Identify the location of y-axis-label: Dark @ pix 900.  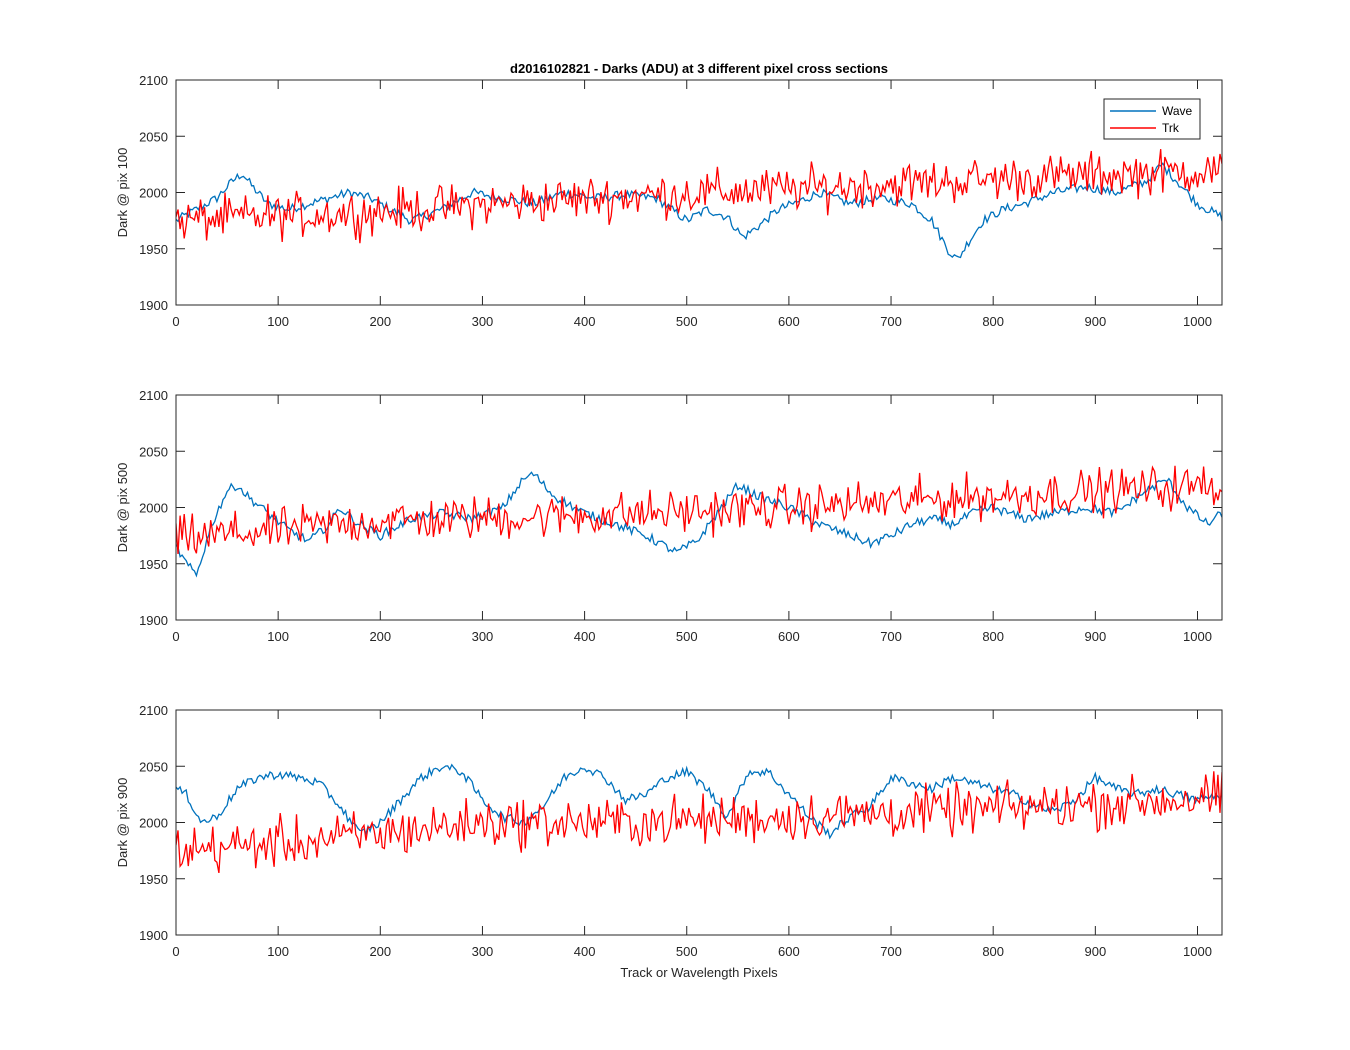
(122, 823).